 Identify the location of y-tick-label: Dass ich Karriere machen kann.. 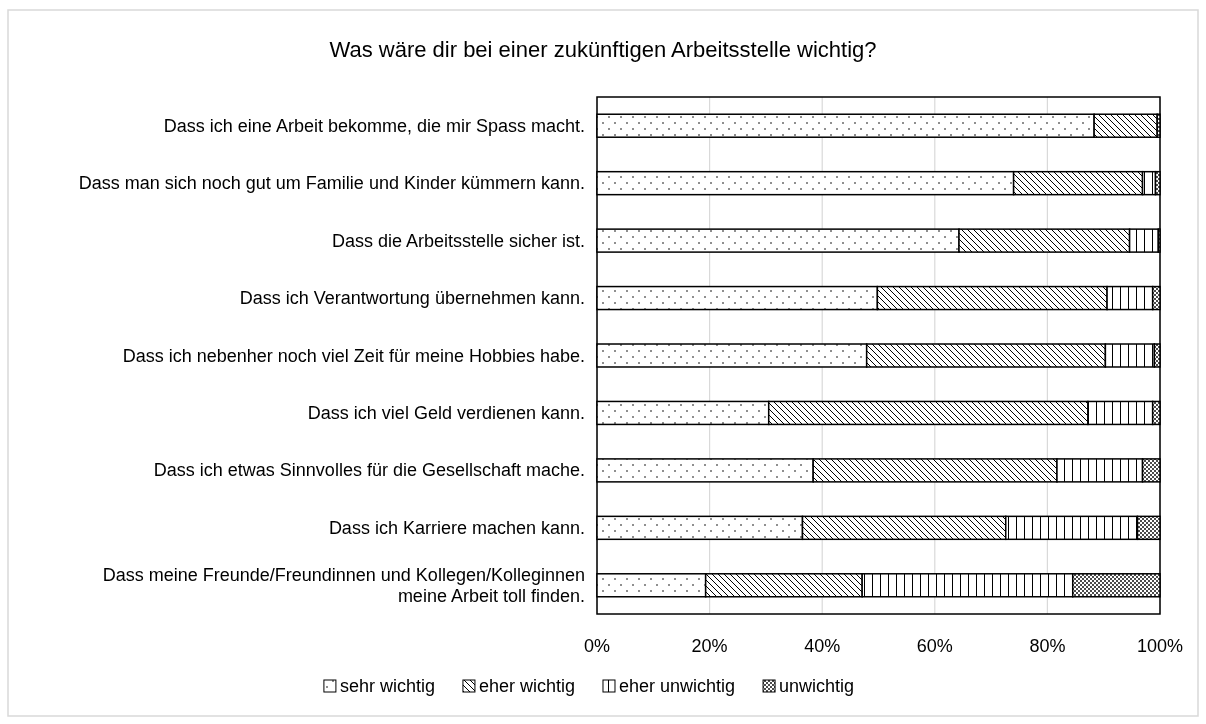
(456, 527).